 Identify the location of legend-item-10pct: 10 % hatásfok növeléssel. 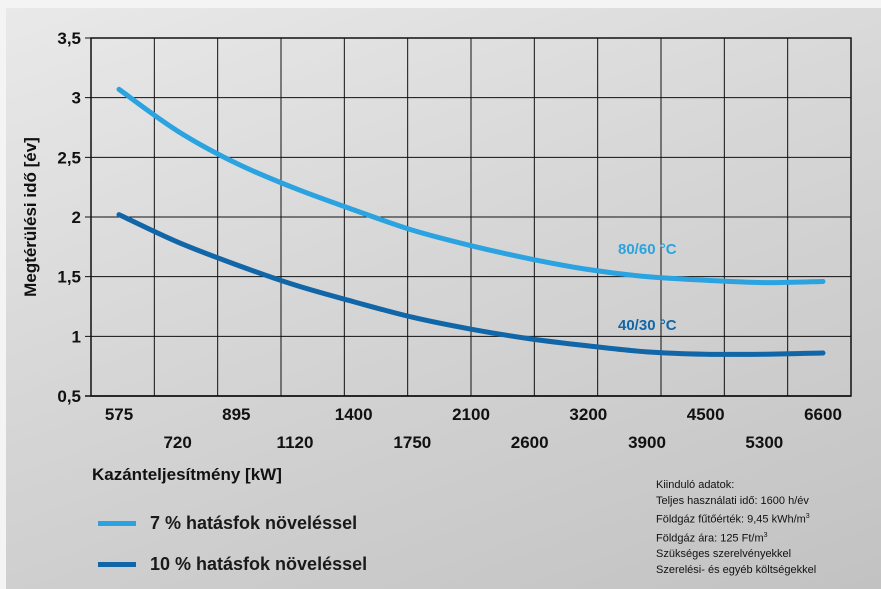
(232, 564).